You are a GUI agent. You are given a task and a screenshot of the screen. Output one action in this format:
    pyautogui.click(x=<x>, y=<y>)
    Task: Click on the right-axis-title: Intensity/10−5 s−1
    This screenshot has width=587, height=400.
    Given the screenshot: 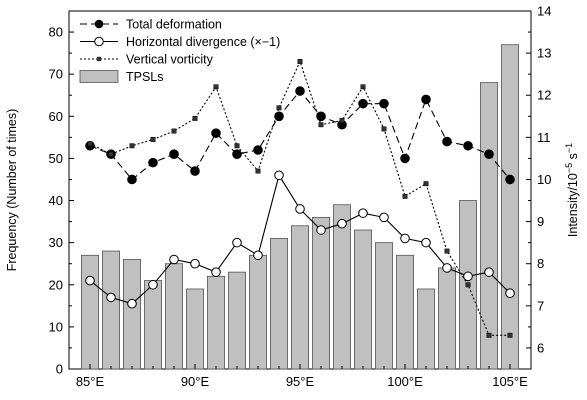 What is the action you would take?
    pyautogui.click(x=572, y=190)
    